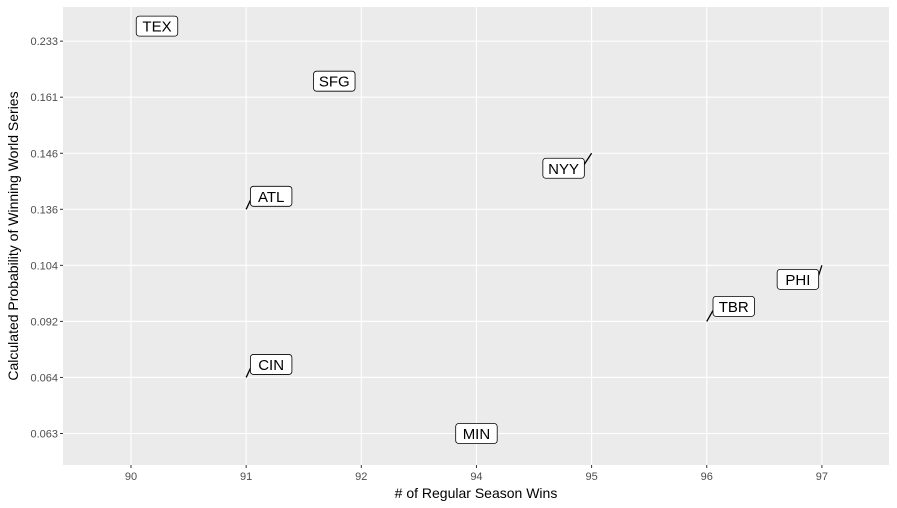 The width and height of the screenshot is (897, 508). I want to click on point-label-atl: ATL, so click(269, 197).